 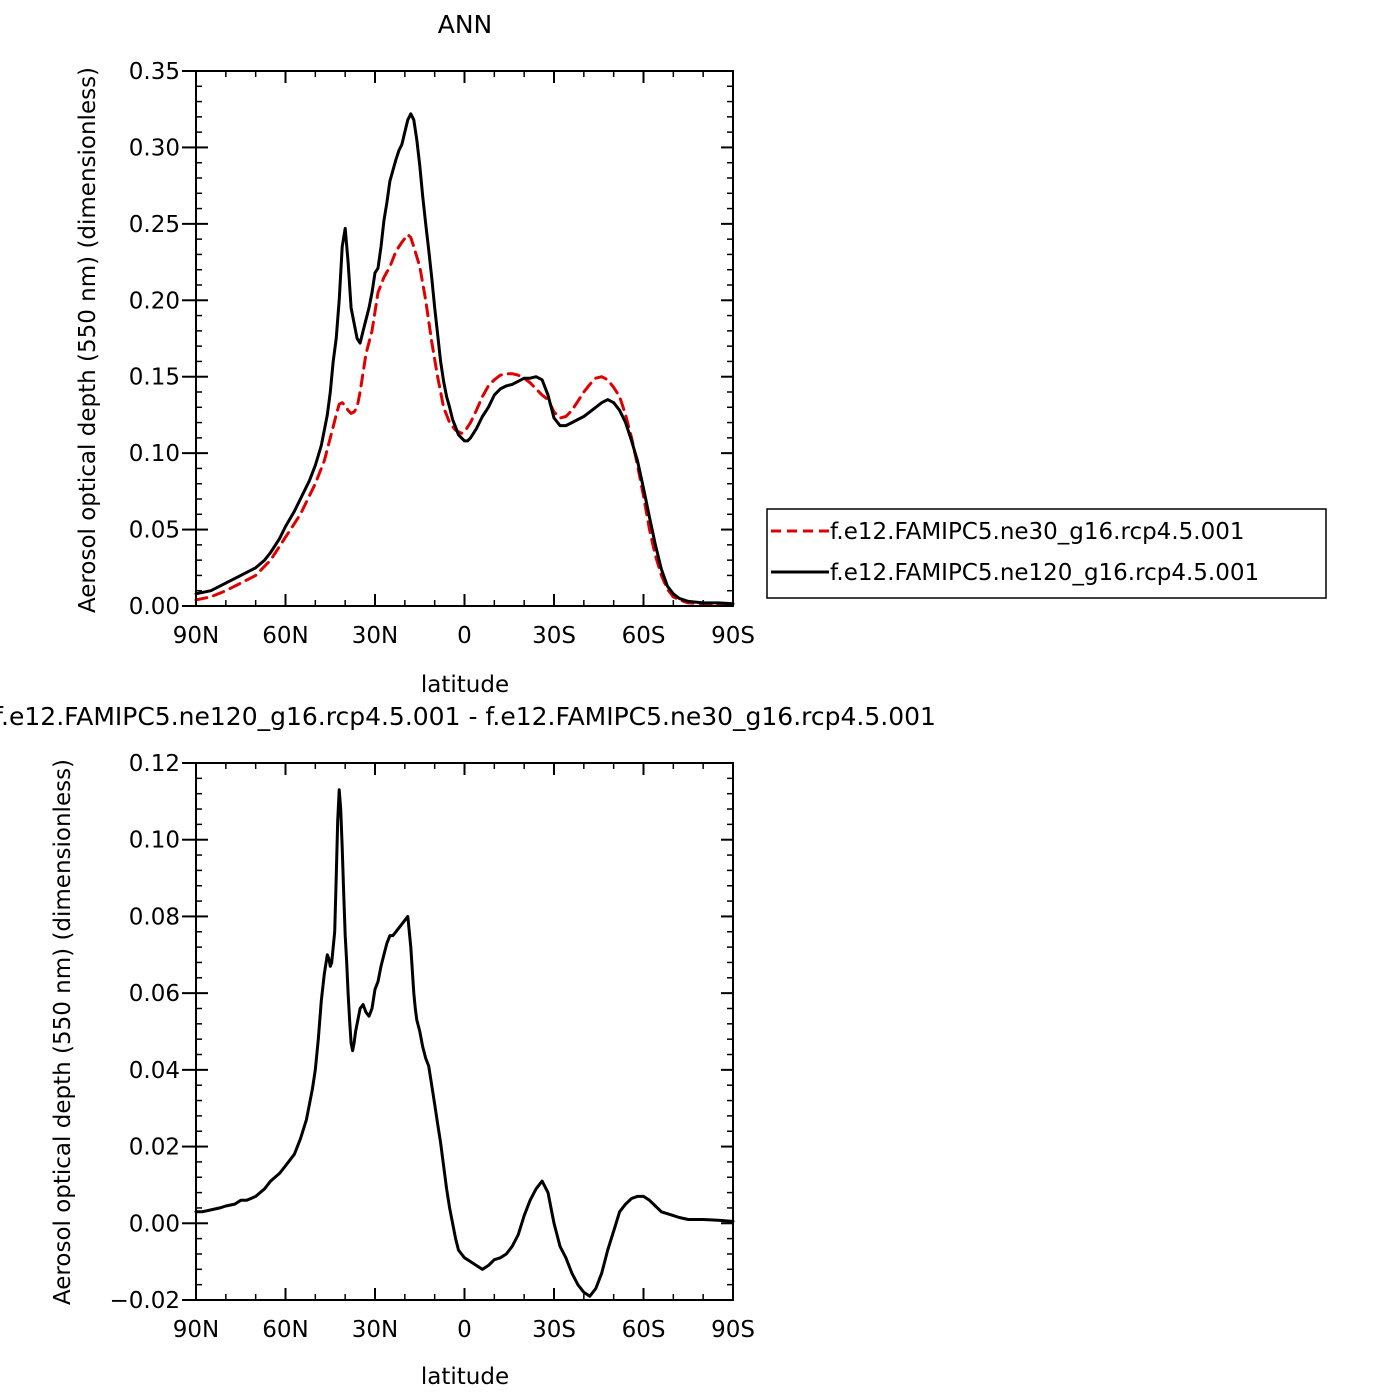 I want to click on bottom-plot-frame, so click(x=464, y=1031).